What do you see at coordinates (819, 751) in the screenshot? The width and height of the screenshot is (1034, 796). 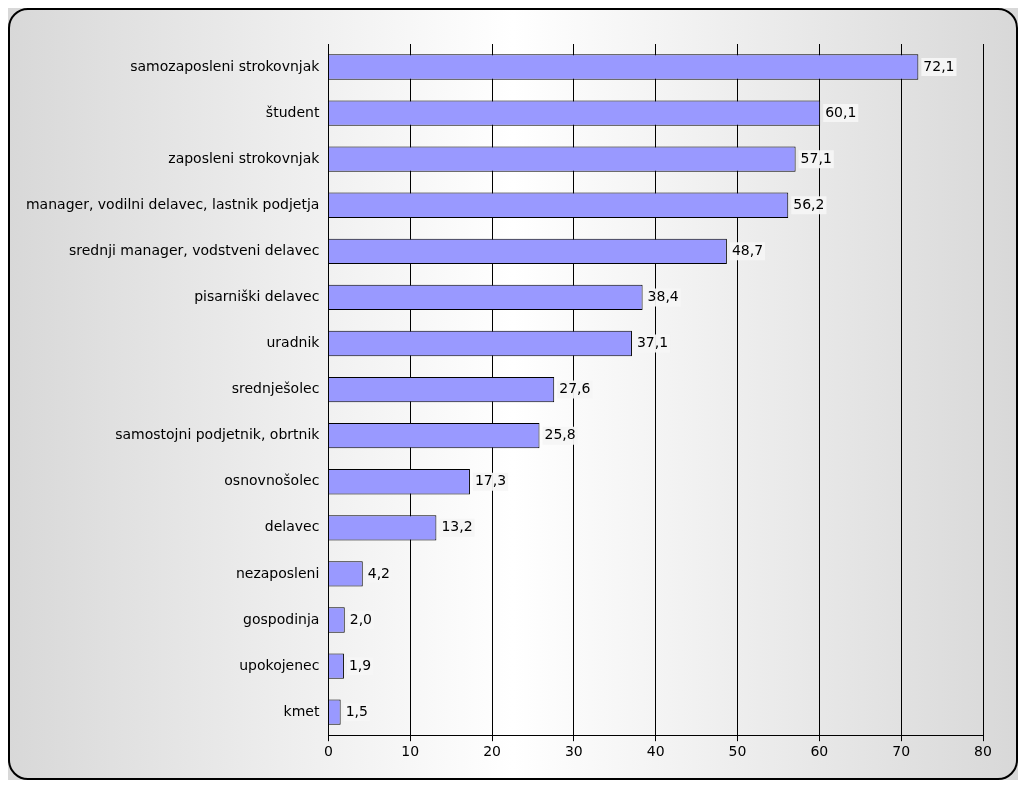 I see `x-tick-label: 60` at bounding box center [819, 751].